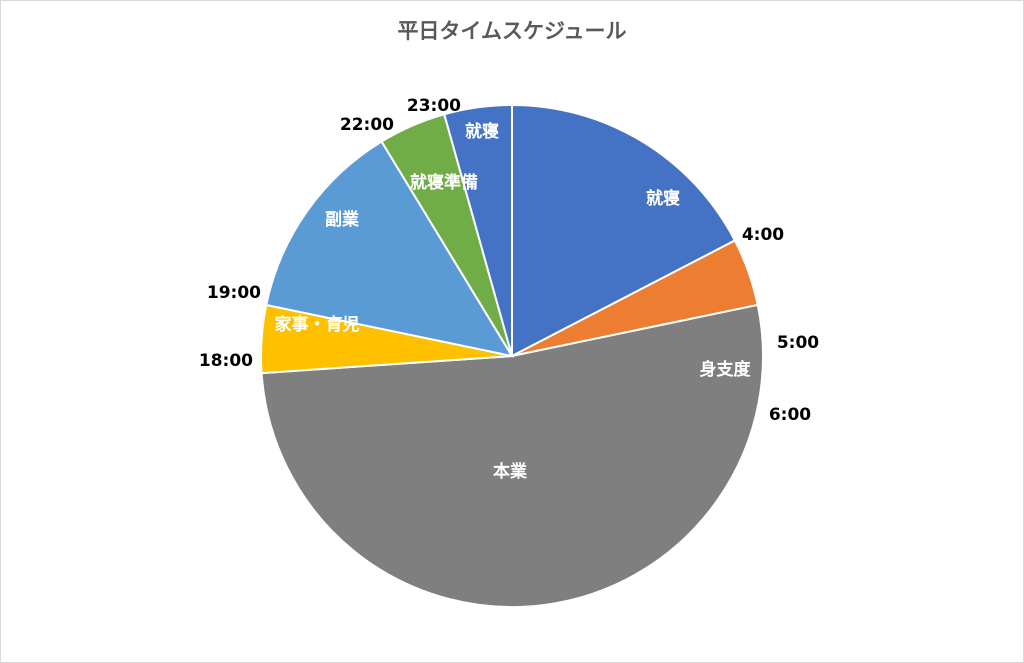 Image resolution: width=1024 pixels, height=663 pixels. What do you see at coordinates (234, 293) in the screenshot?
I see `time-label: 19:00` at bounding box center [234, 293].